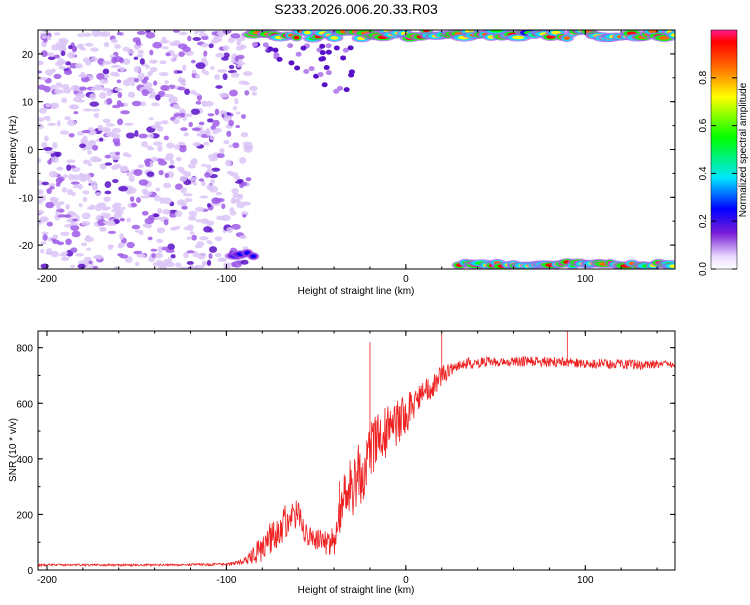 The width and height of the screenshot is (750, 605). What do you see at coordinates (703, 173) in the screenshot?
I see `colorbar-tick-label: 0.4` at bounding box center [703, 173].